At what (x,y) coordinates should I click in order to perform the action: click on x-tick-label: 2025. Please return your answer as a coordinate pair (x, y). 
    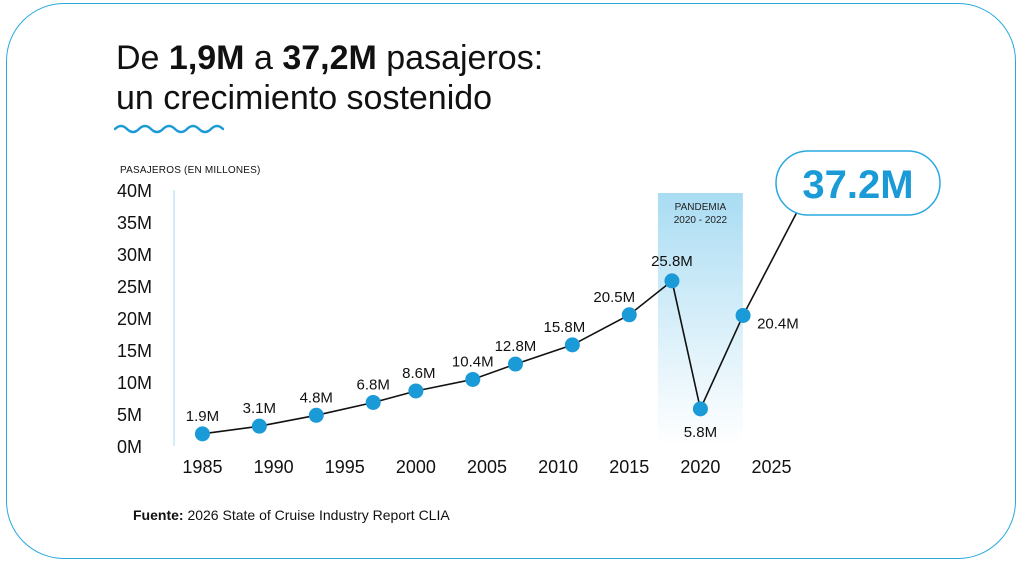
    Looking at the image, I should click on (772, 467).